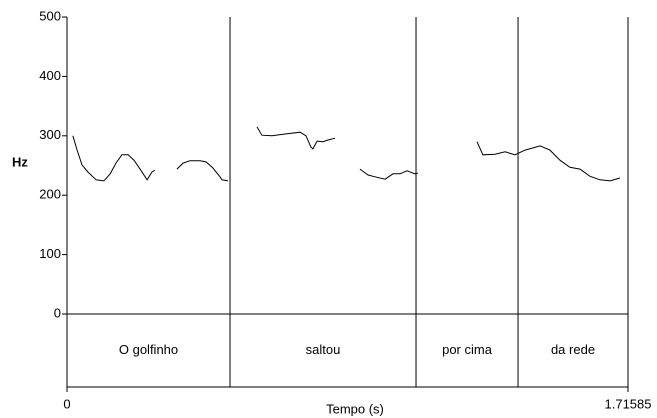 This screenshot has width=657, height=418. What do you see at coordinates (573, 349) in the screenshot?
I see `word-label: da rede` at bounding box center [573, 349].